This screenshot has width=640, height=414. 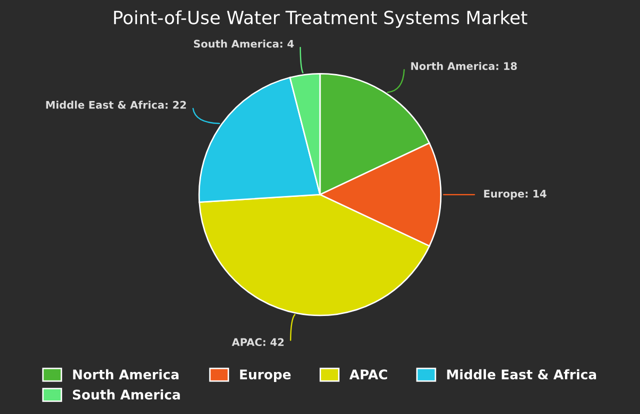 I want to click on data-label: APAC: 42, so click(x=258, y=342).